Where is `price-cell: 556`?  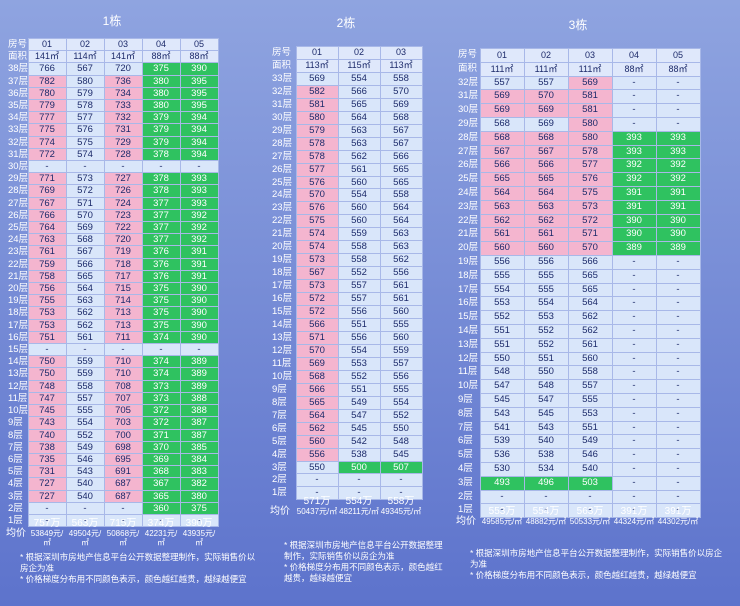 price-cell: 556 is located at coordinates (359, 312).